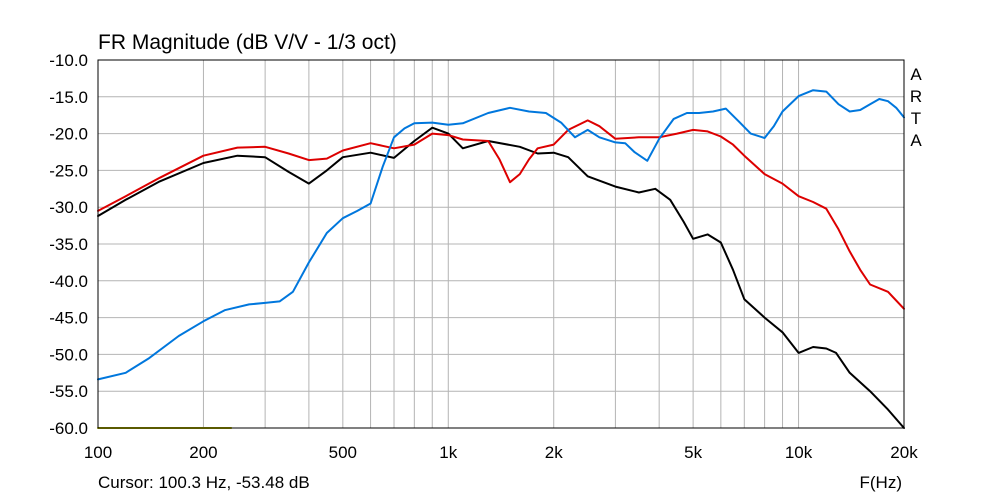  I want to click on y-tick-label: -55.0, so click(68, 391).